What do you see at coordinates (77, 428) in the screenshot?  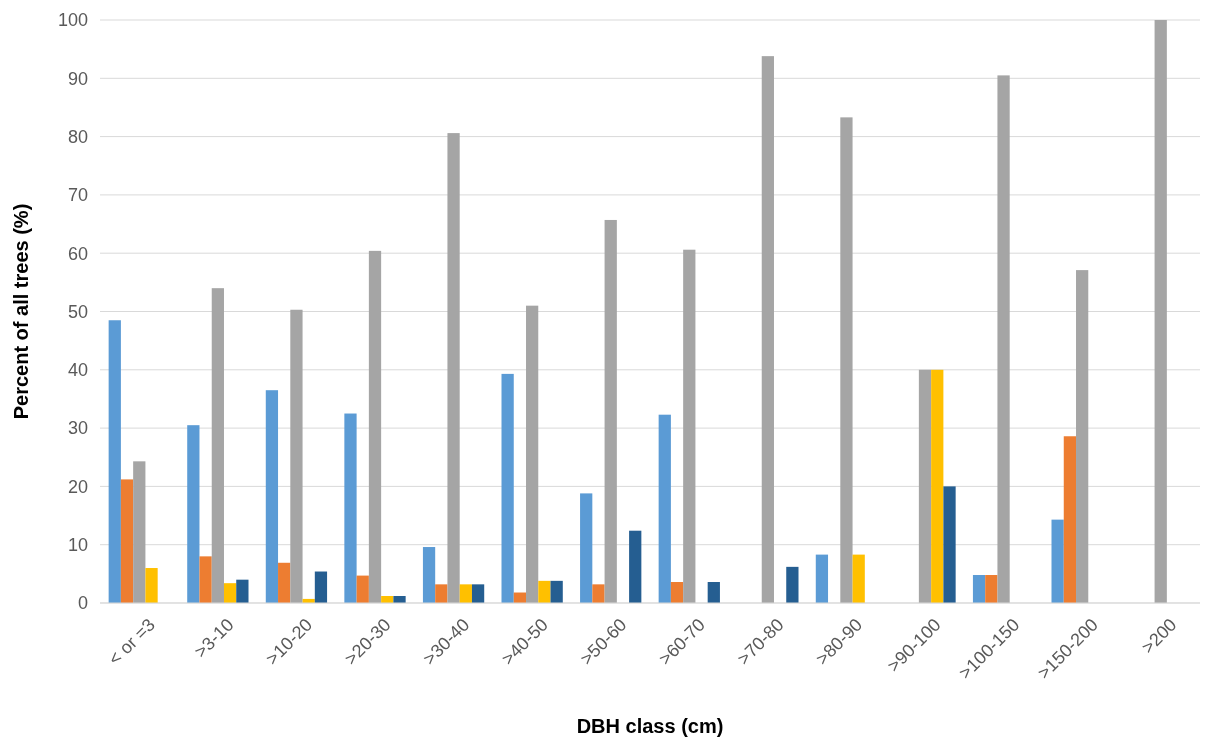 I see `y-tick-label: 30` at bounding box center [77, 428].